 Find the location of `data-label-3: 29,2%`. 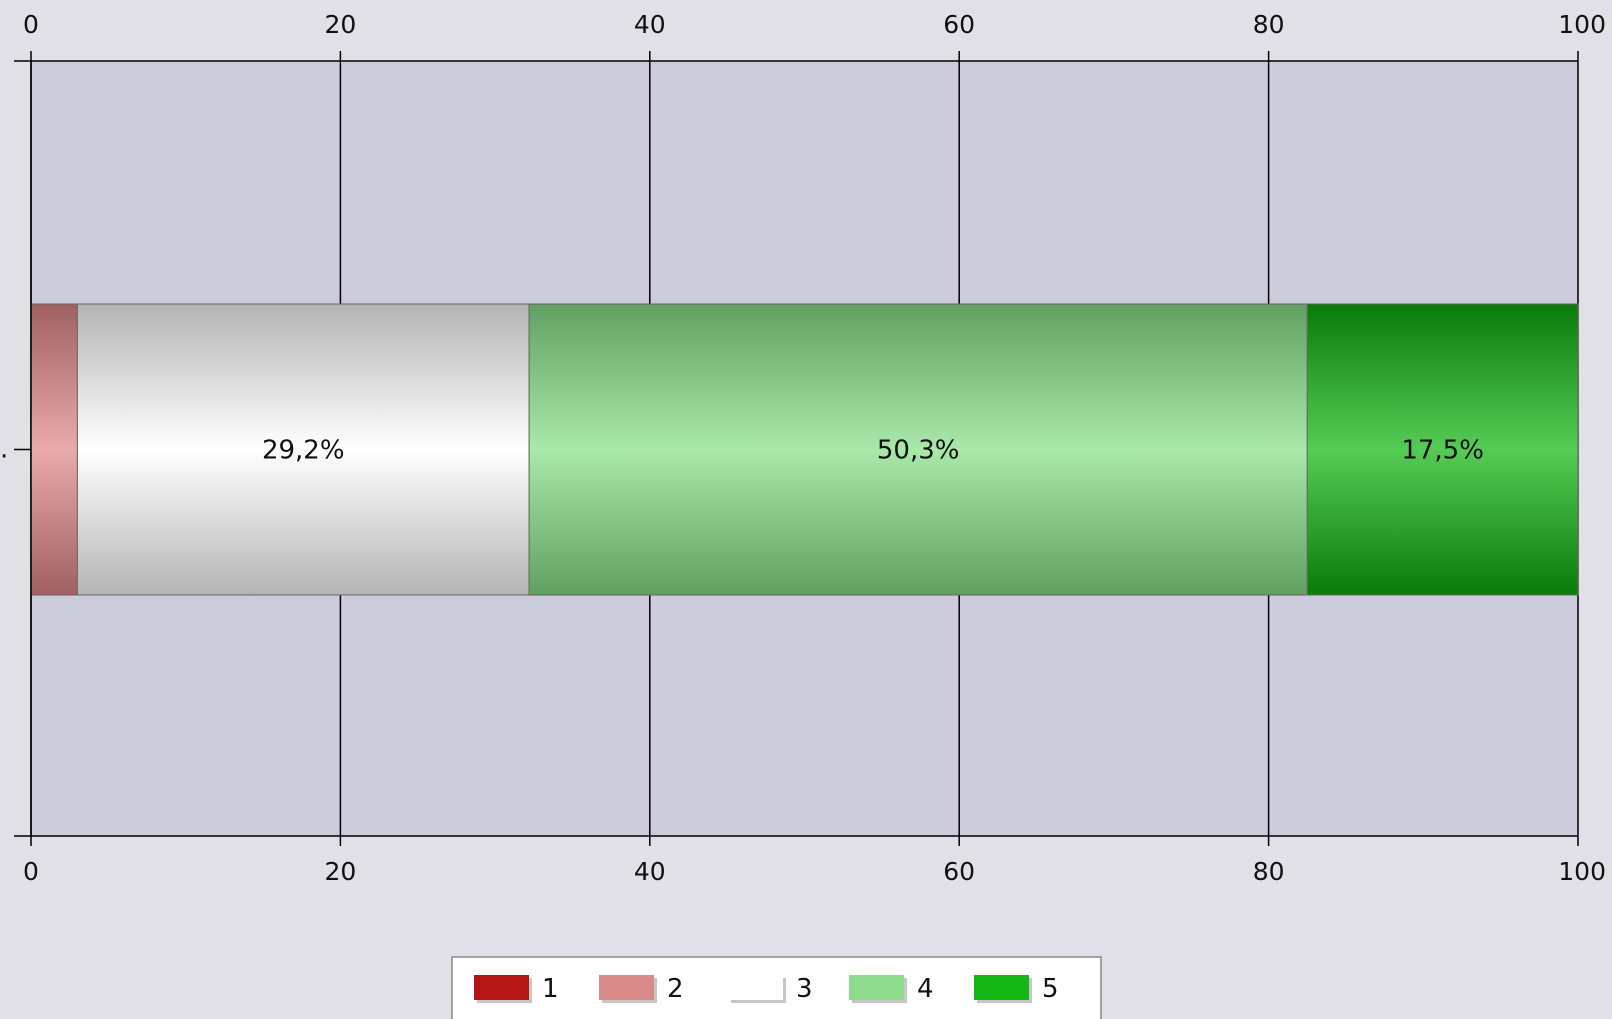

data-label-3: 29,2% is located at coordinates (303, 451).